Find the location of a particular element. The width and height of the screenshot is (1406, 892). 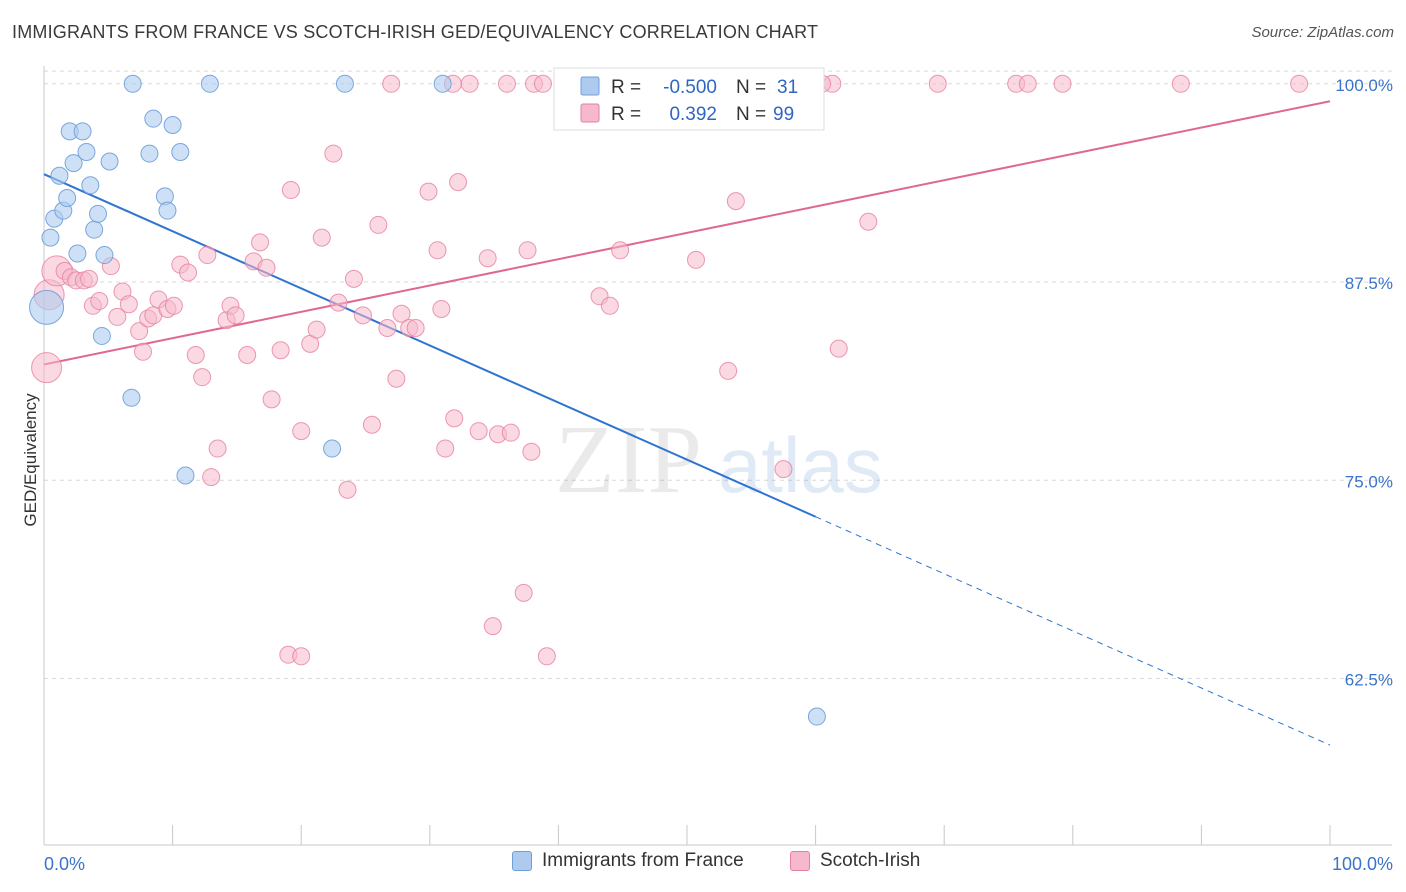

legend-item-scotch-irish: Scotch-Irish is located at coordinates (855, 861).